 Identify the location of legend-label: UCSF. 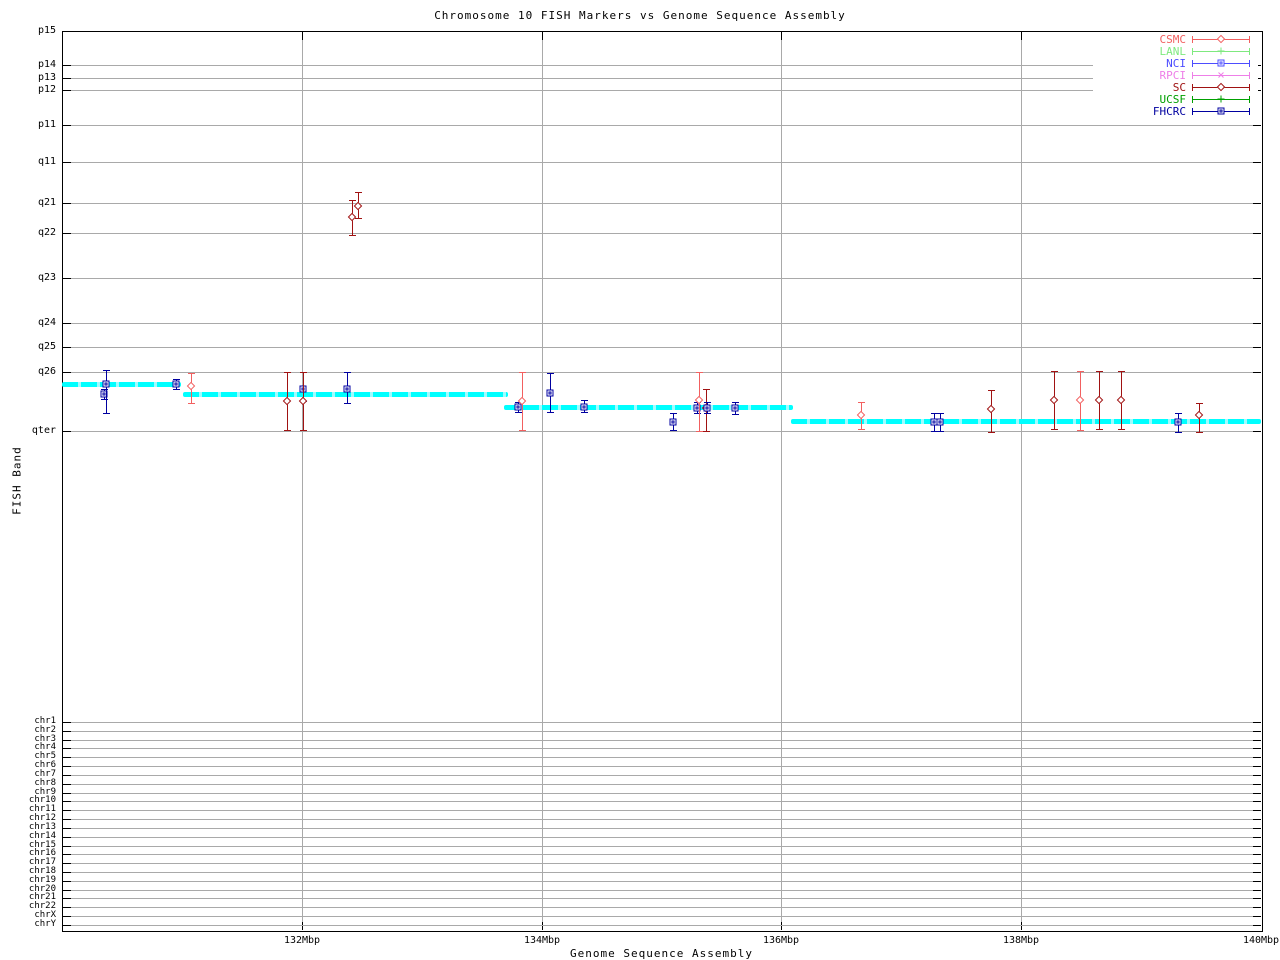
(1173, 99).